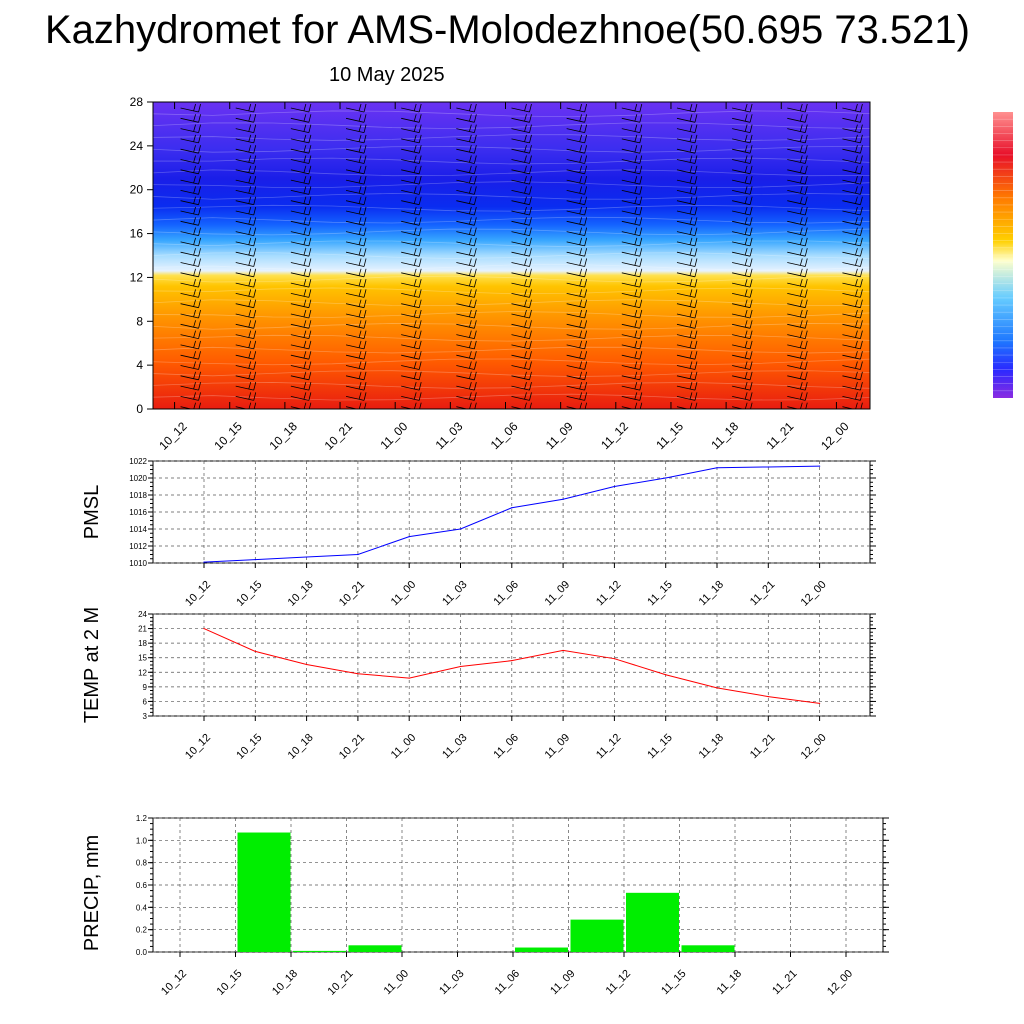  Describe the element at coordinates (712, 594) in the screenshot. I see `x-tick-label: 11_18` at that location.